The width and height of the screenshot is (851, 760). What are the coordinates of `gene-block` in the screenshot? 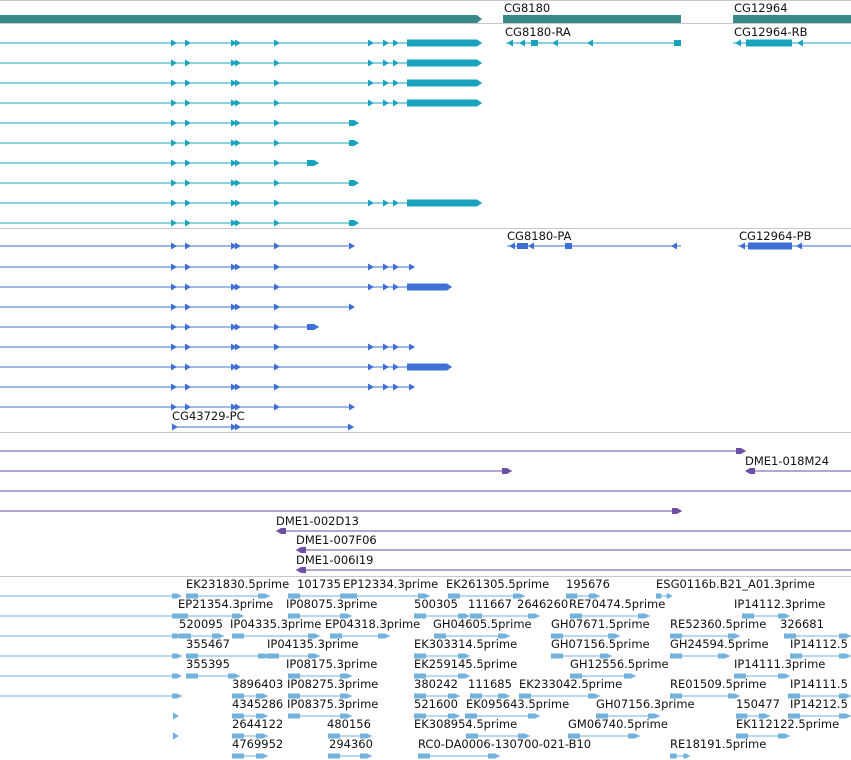 It's located at (592, 19).